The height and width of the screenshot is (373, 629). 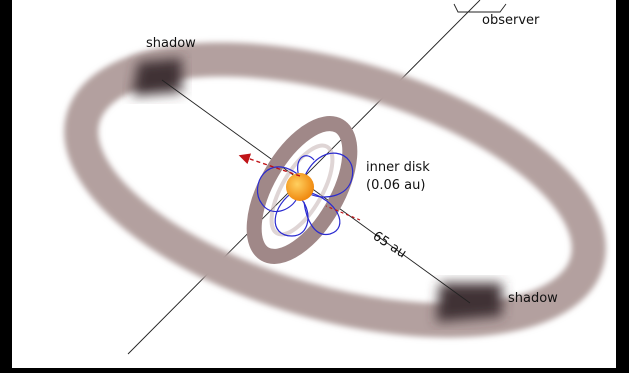 I want to click on outflow-arrow, so click(x=269, y=165).